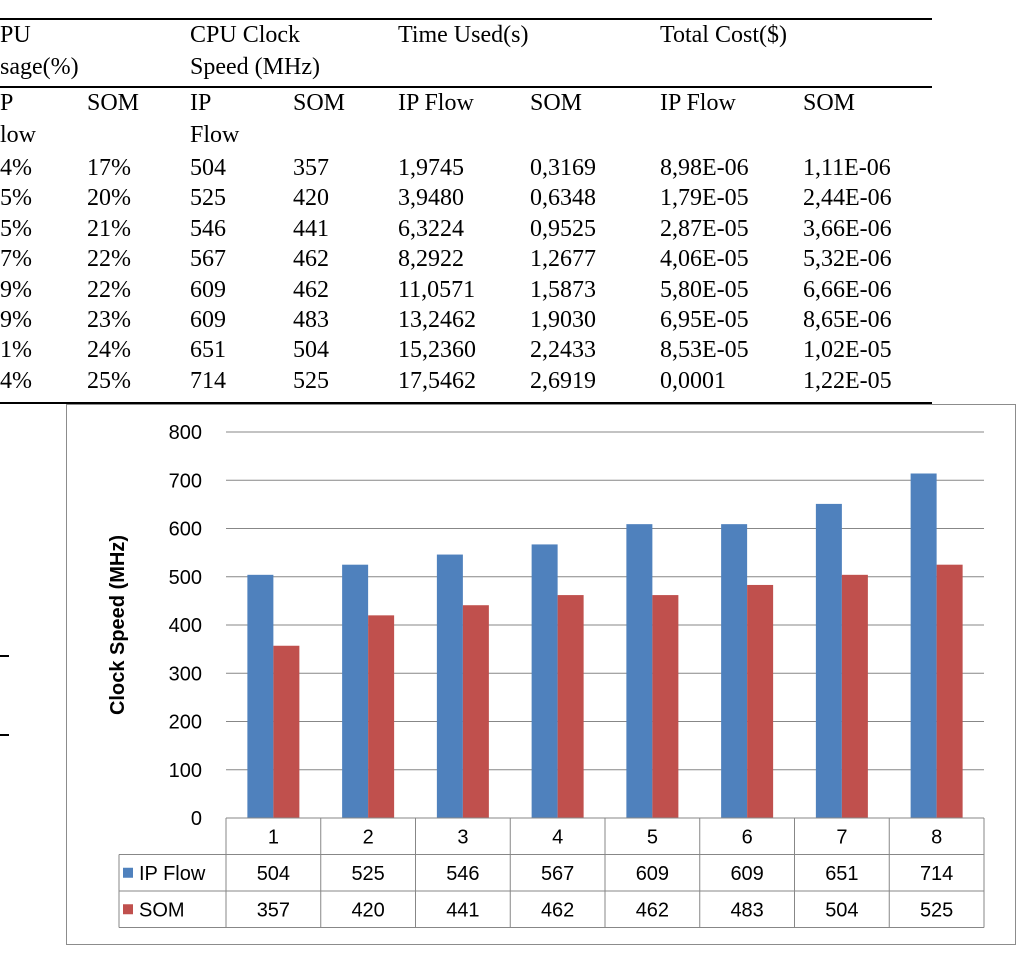 The width and height of the screenshot is (1024, 957). What do you see at coordinates (311, 350) in the screenshot?
I see `table-cell: 504` at bounding box center [311, 350].